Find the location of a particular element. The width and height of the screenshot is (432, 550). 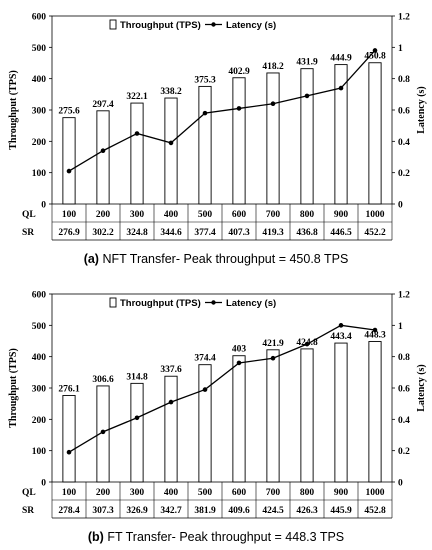

chart-a-table-cell: 276.9 is located at coordinates (69, 233).